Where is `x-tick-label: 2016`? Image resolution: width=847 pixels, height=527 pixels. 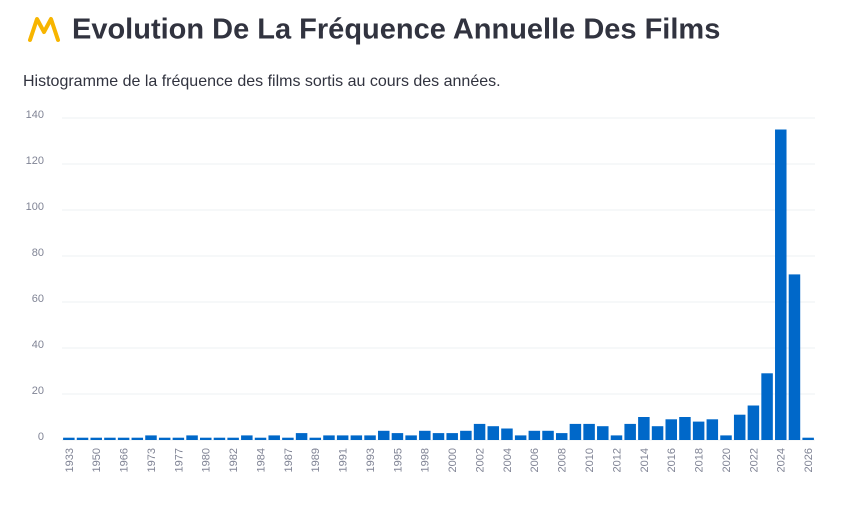
x-tick-label: 2016 is located at coordinates (672, 460).